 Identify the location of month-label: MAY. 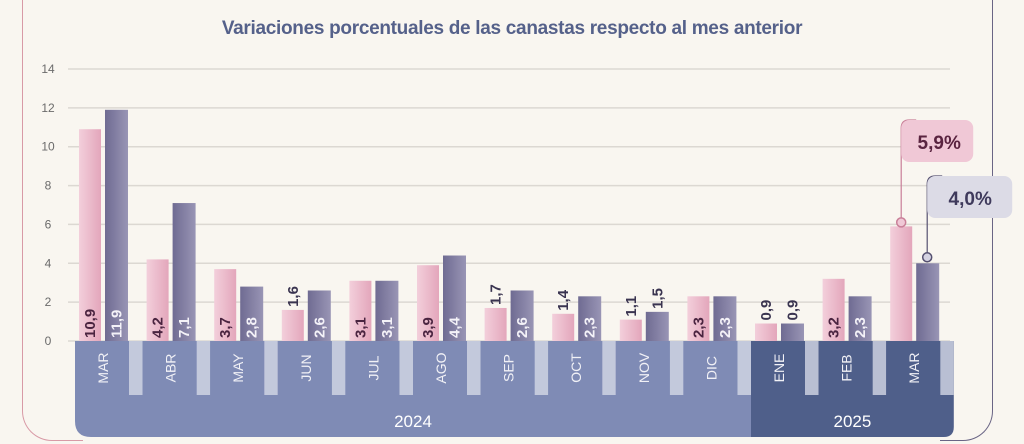
(238, 368).